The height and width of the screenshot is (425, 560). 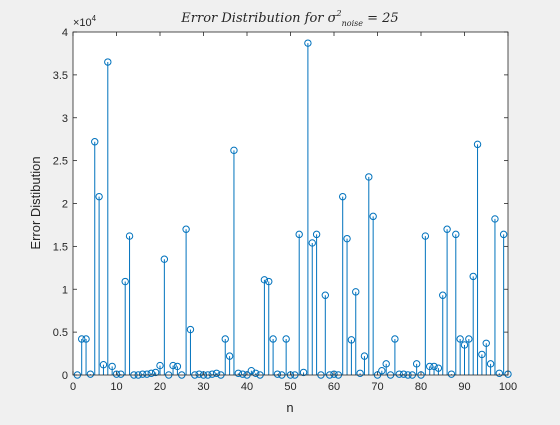 I want to click on x-tick-label: 70, so click(x=377, y=387).